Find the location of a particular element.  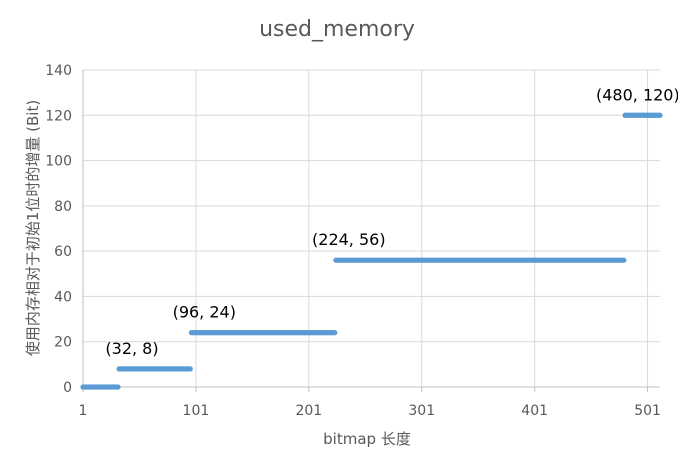

y-tick-label: 80 is located at coordinates (63, 207).